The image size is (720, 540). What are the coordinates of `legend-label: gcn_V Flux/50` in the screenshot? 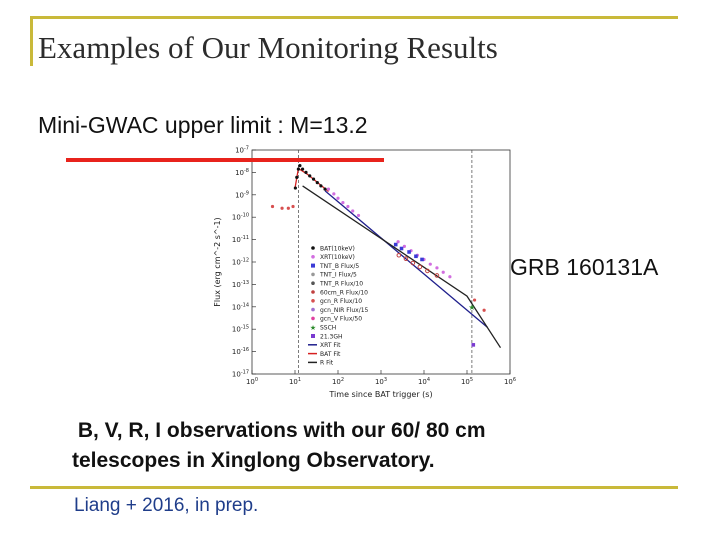 It's located at (341, 319).